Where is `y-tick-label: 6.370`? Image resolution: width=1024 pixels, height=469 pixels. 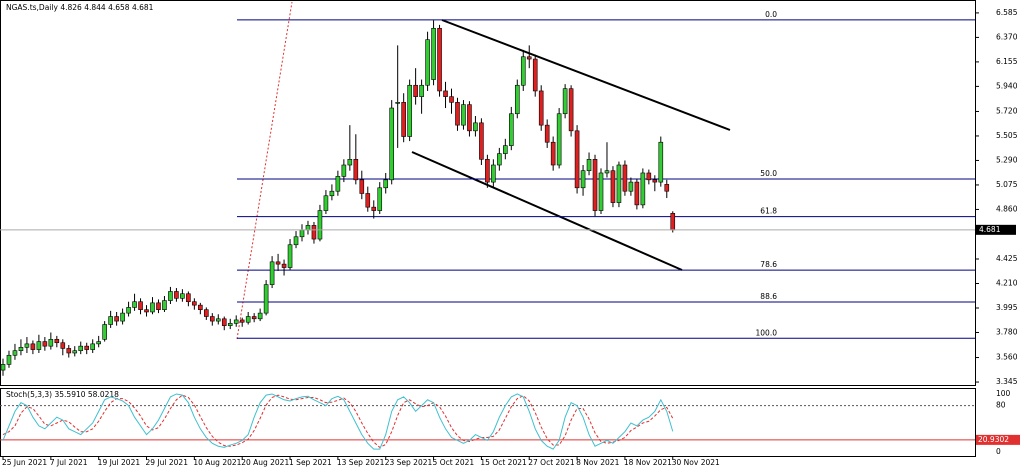 y-tick-label: 6.370 is located at coordinates (1007, 36).